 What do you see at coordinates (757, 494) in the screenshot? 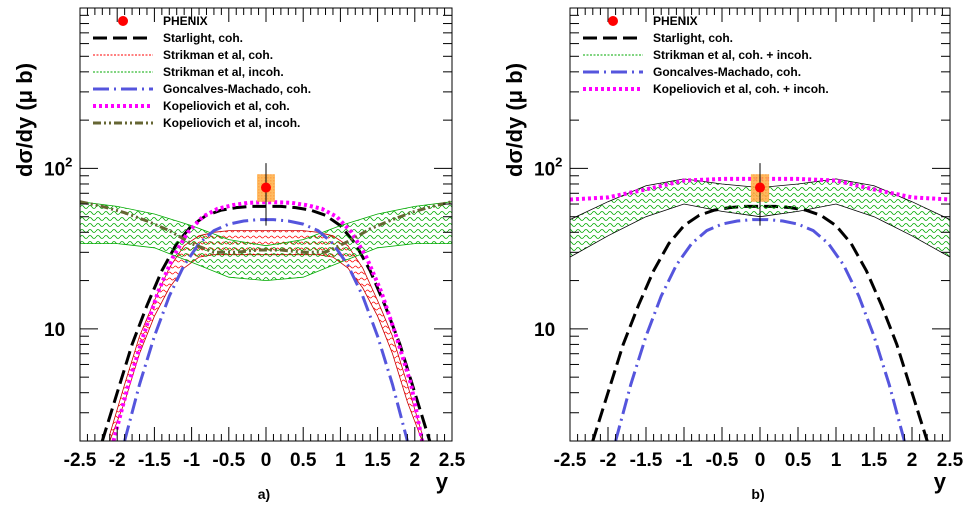
I see `panel-label: b)` at bounding box center [757, 494].